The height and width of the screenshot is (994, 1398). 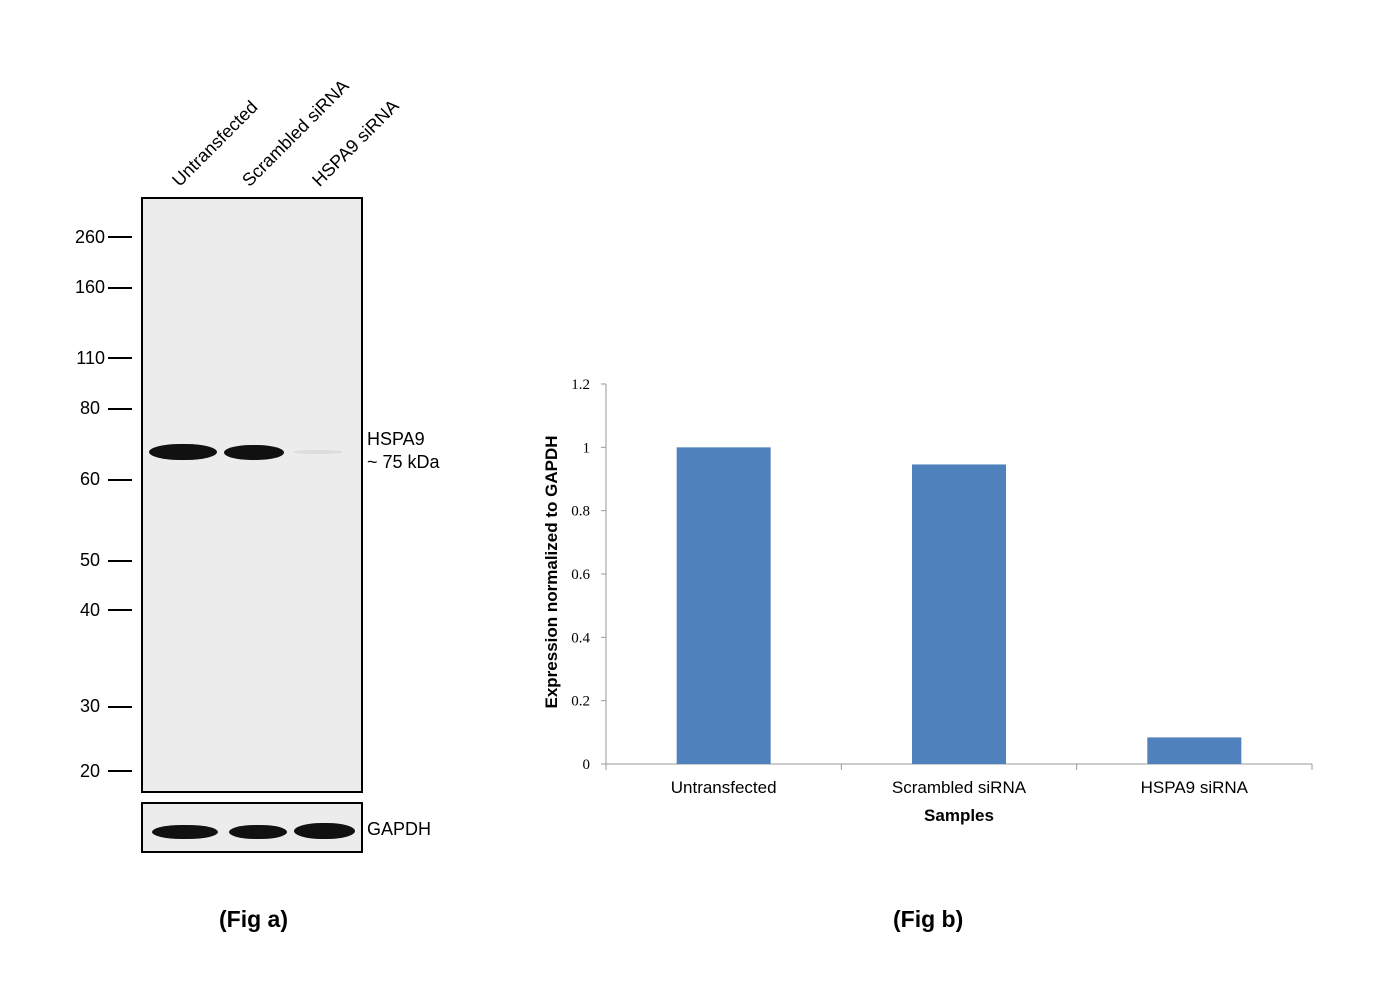 What do you see at coordinates (89, 560) in the screenshot?
I see `mw-50: 50` at bounding box center [89, 560].